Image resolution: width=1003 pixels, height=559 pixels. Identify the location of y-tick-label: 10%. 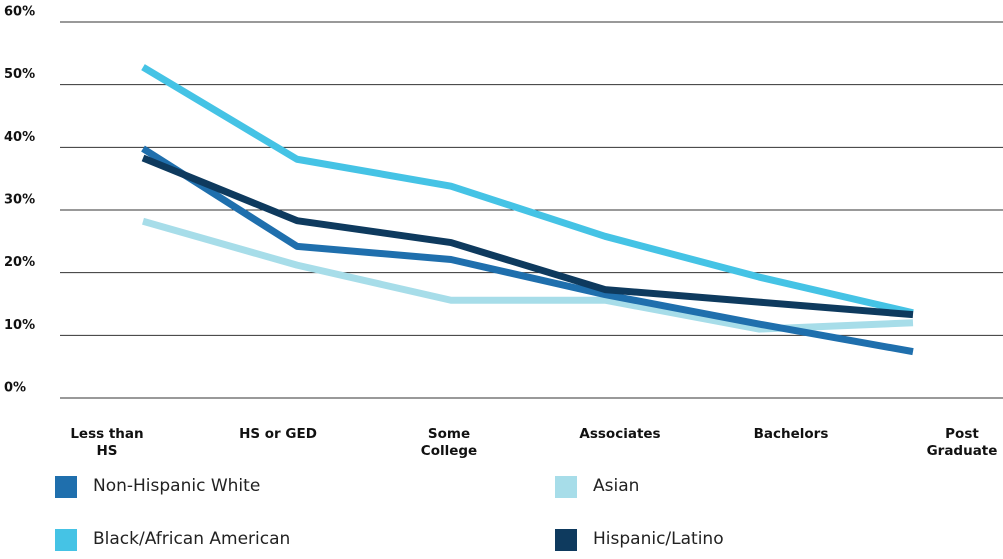
(19, 325).